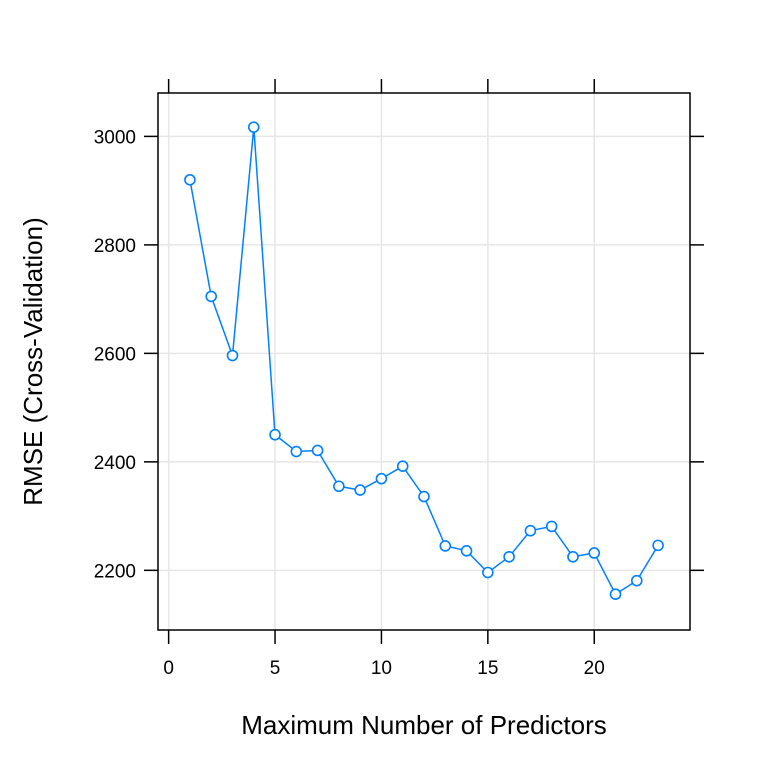 Image resolution: width=768 pixels, height=768 pixels. What do you see at coordinates (594, 668) in the screenshot?
I see `x-tick-label: 20` at bounding box center [594, 668].